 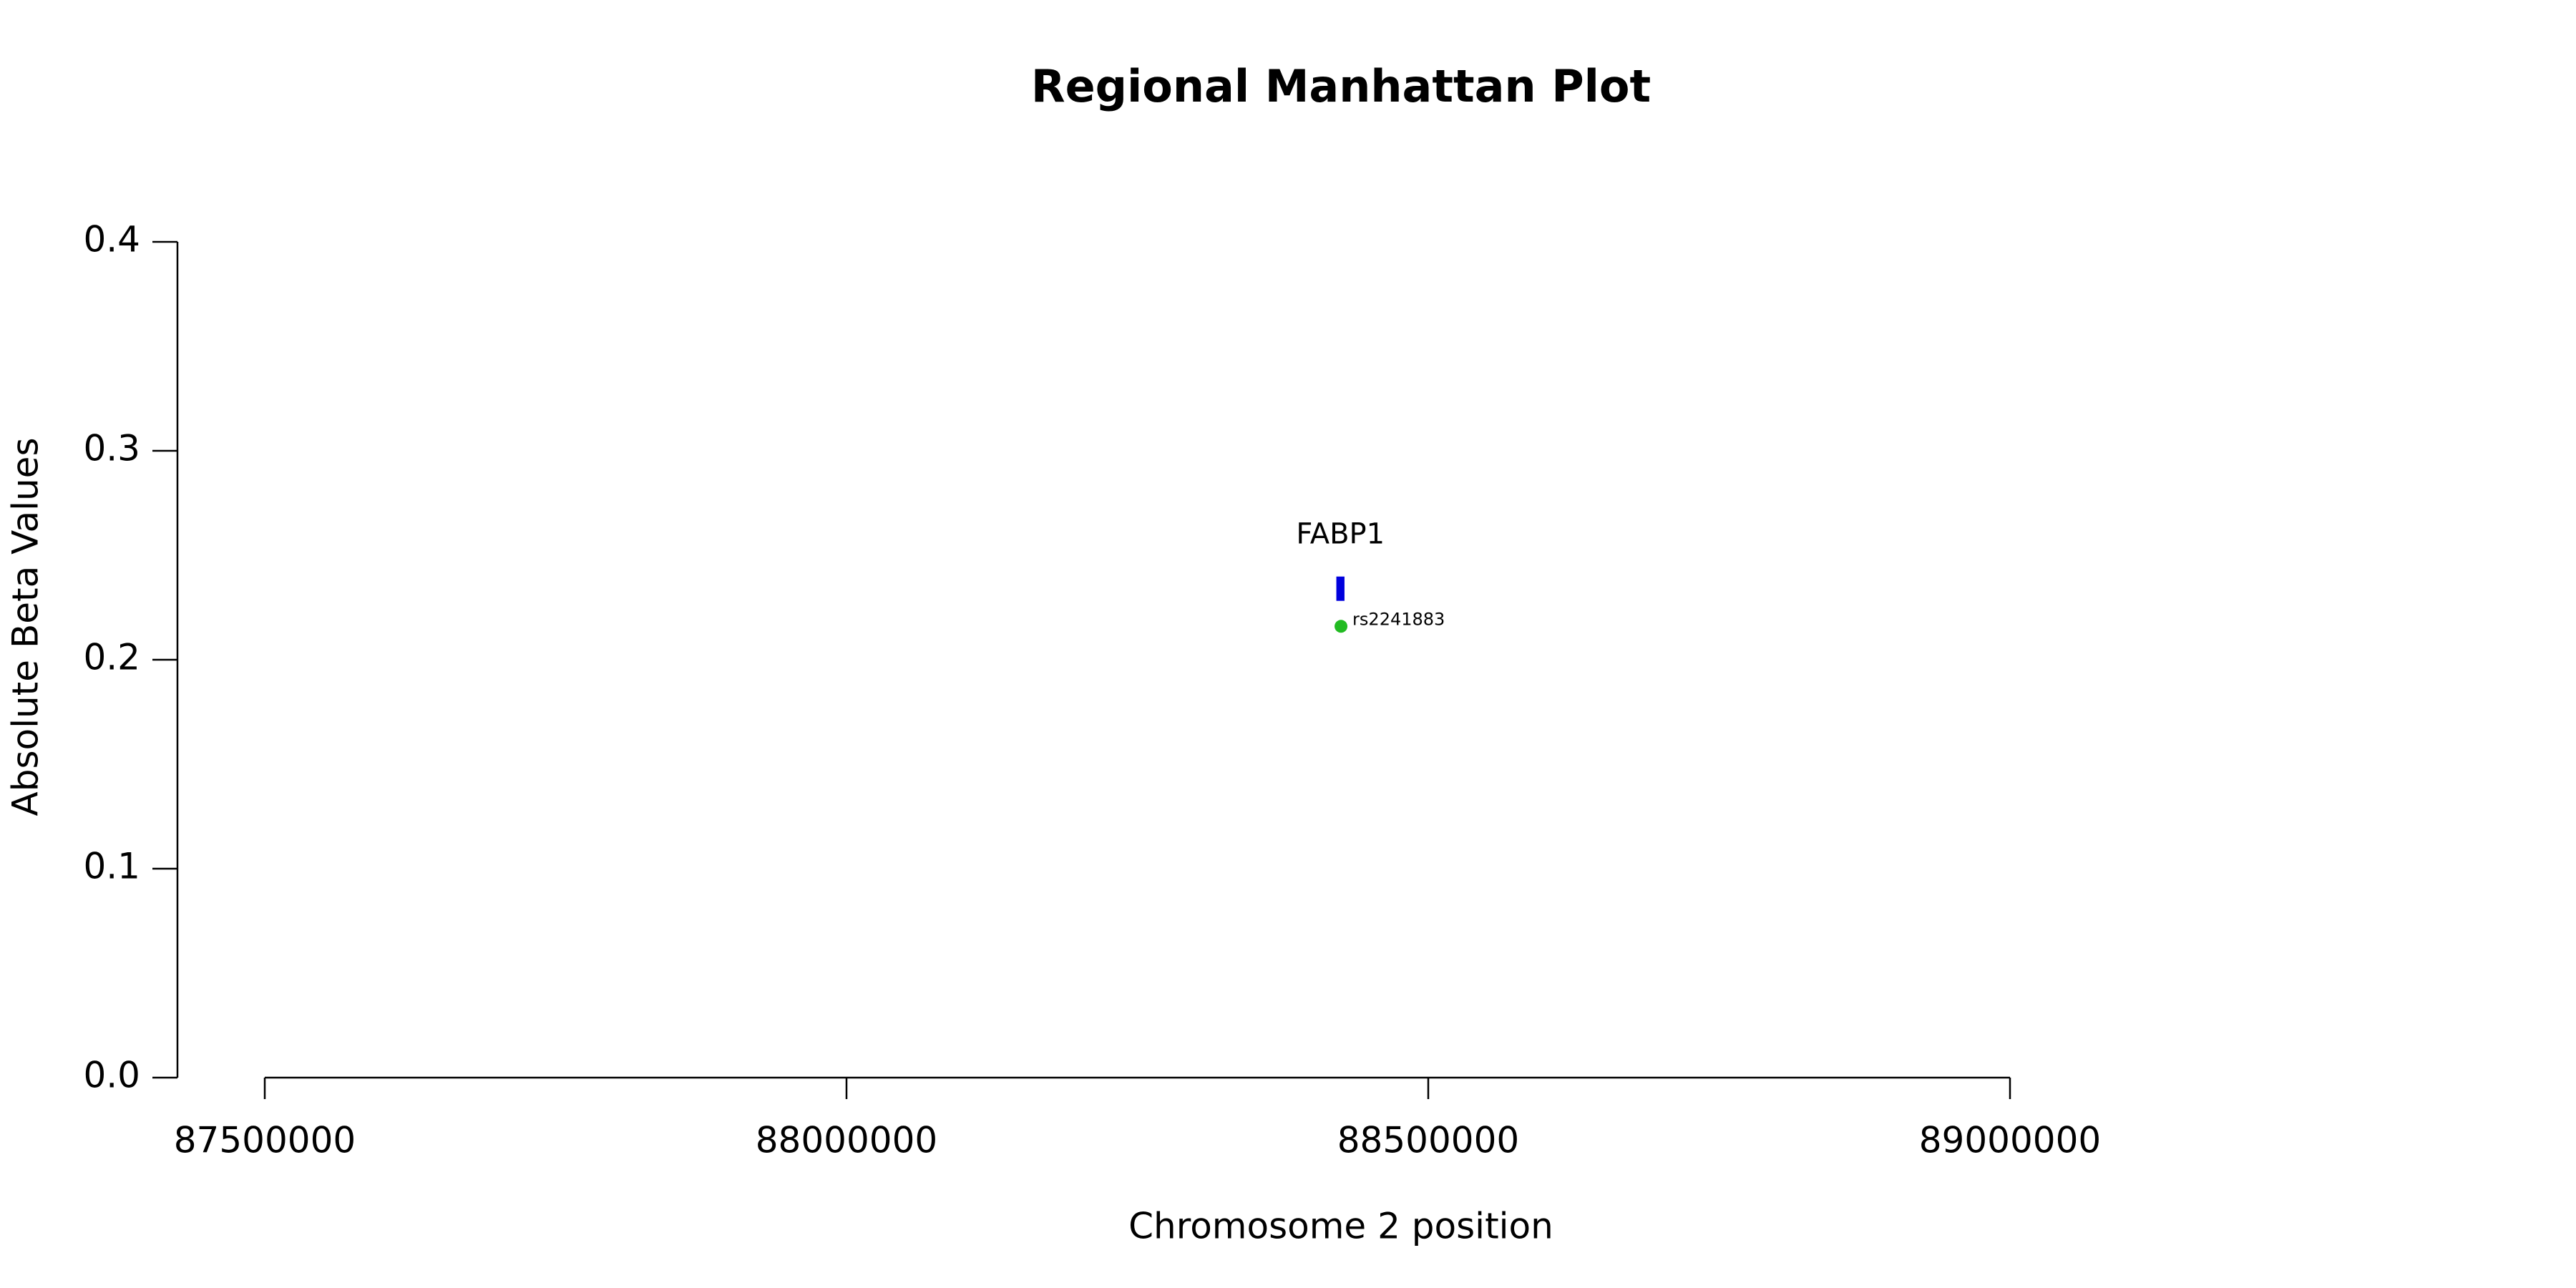 What do you see at coordinates (1340, 1226) in the screenshot?
I see `x-axis-label: Chromosome 2 position` at bounding box center [1340, 1226].